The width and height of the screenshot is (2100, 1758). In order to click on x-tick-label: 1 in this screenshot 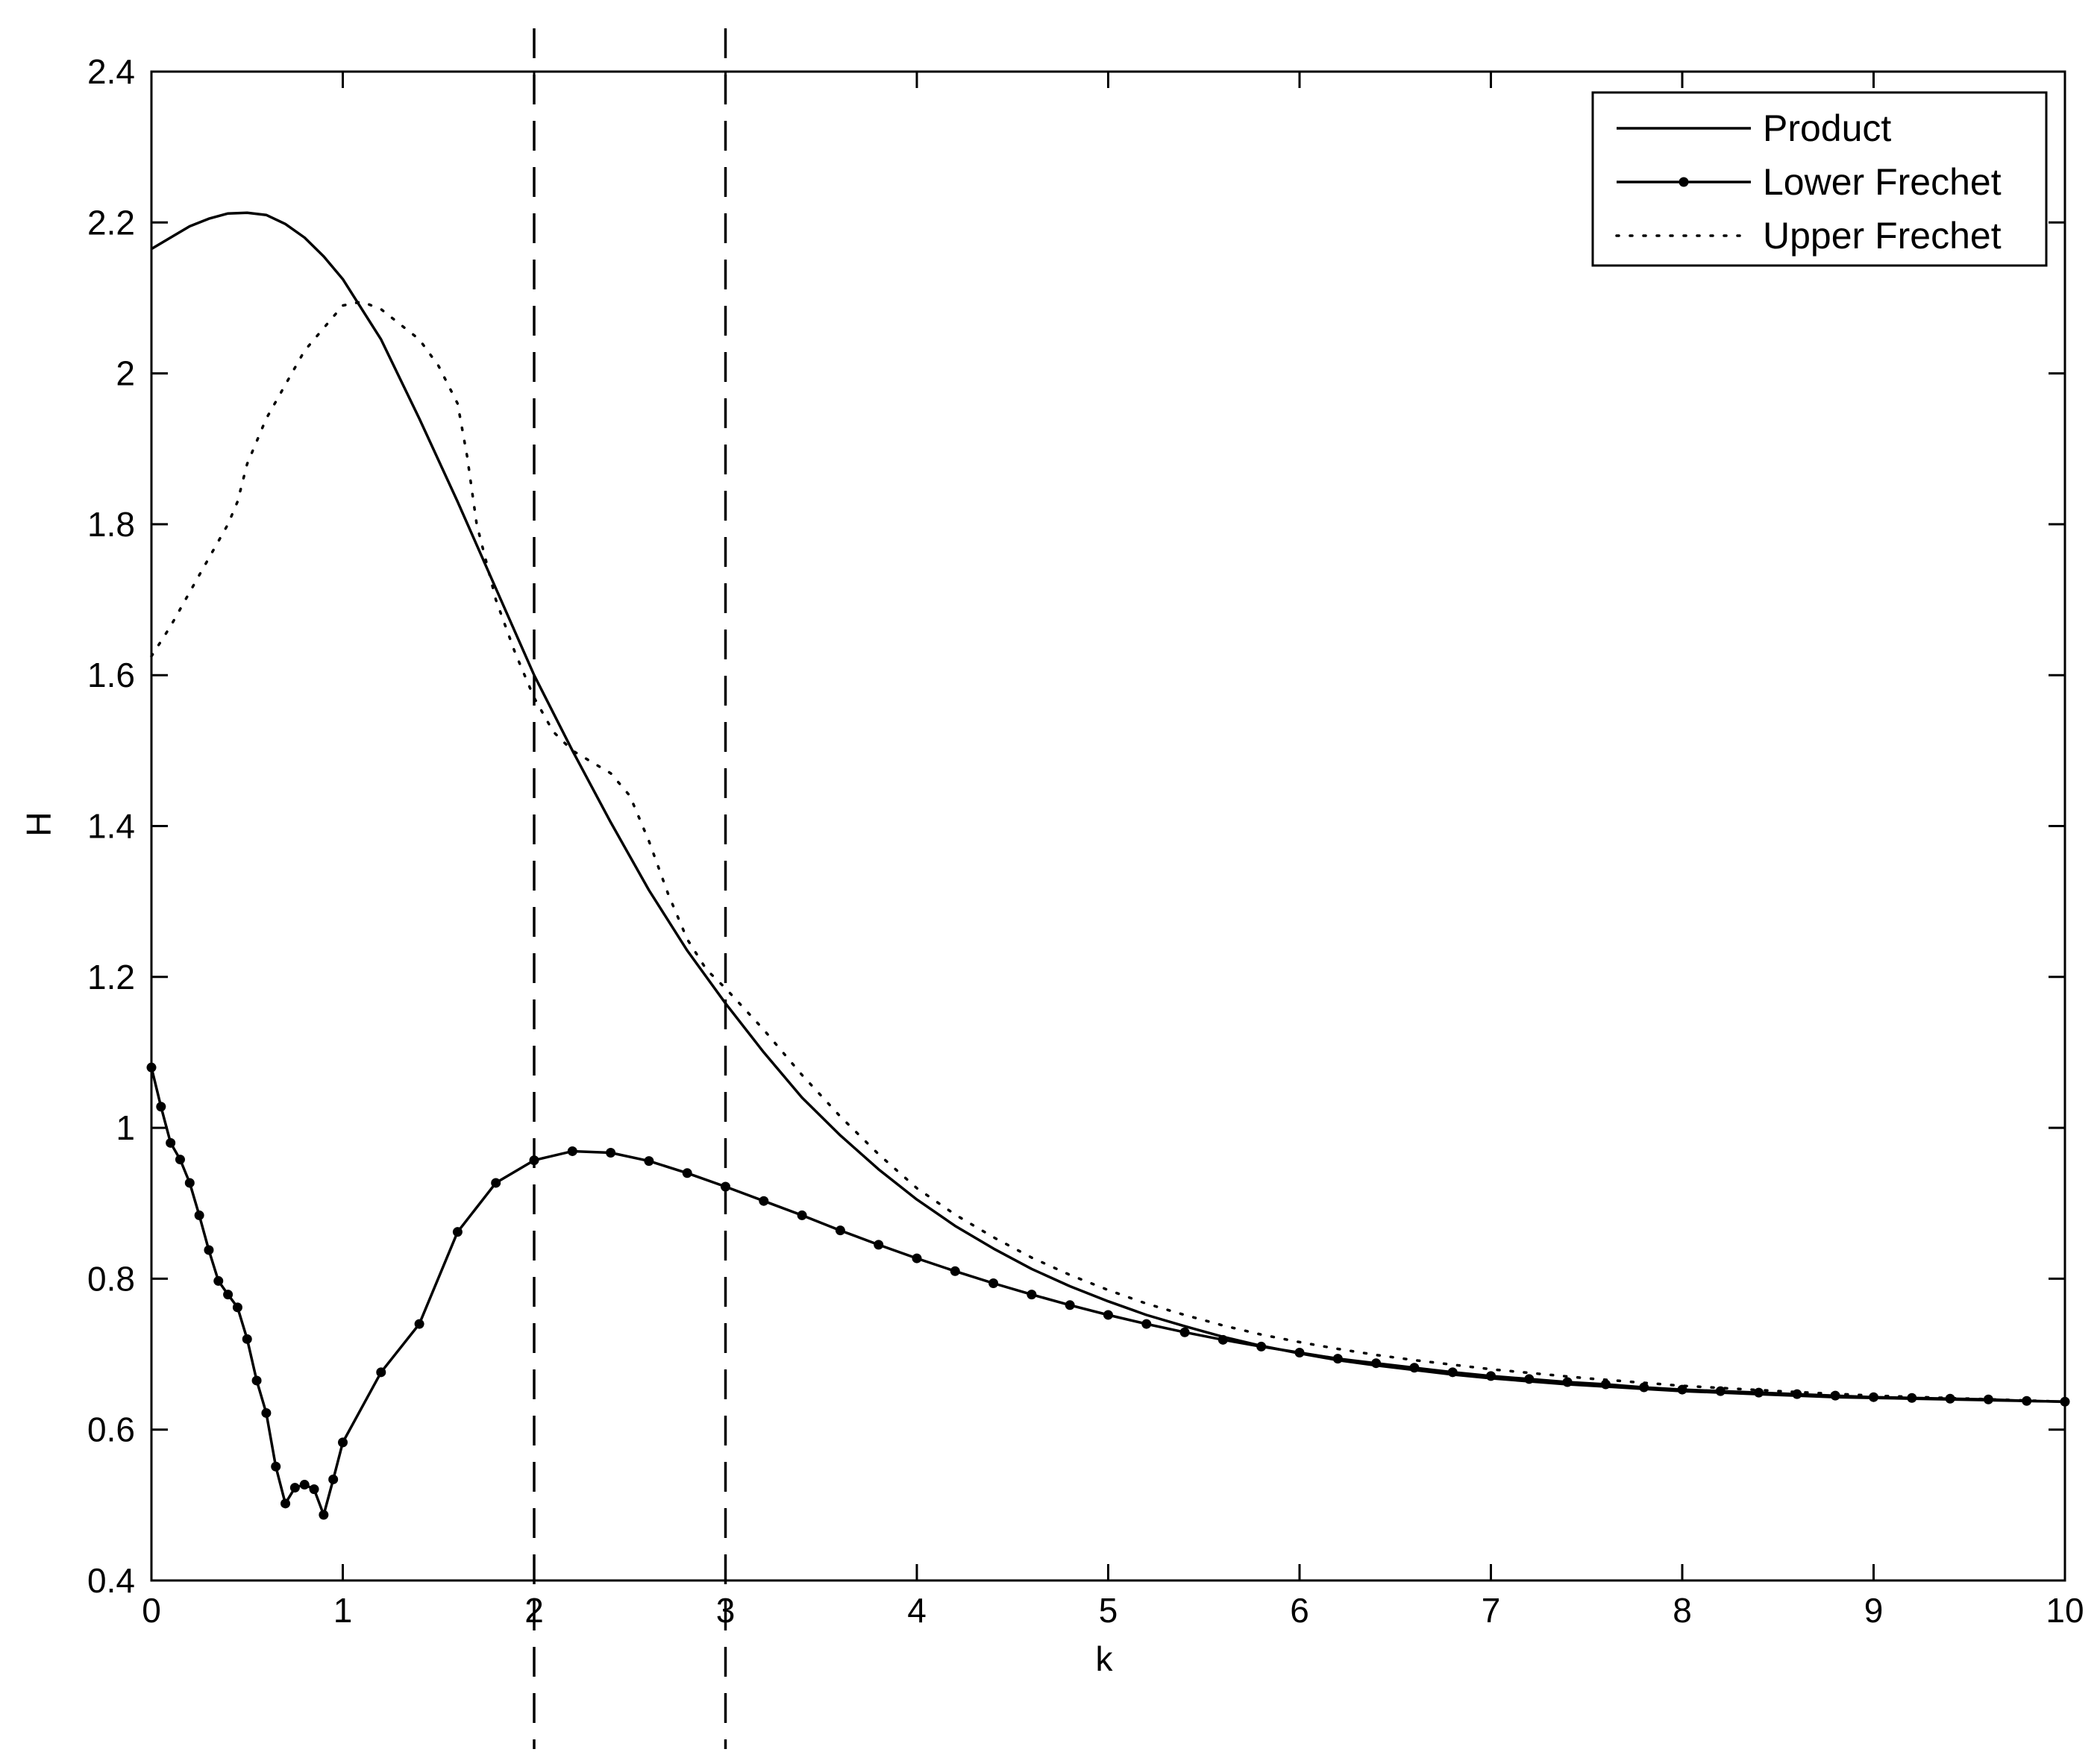, I will do `click(343, 1610)`.